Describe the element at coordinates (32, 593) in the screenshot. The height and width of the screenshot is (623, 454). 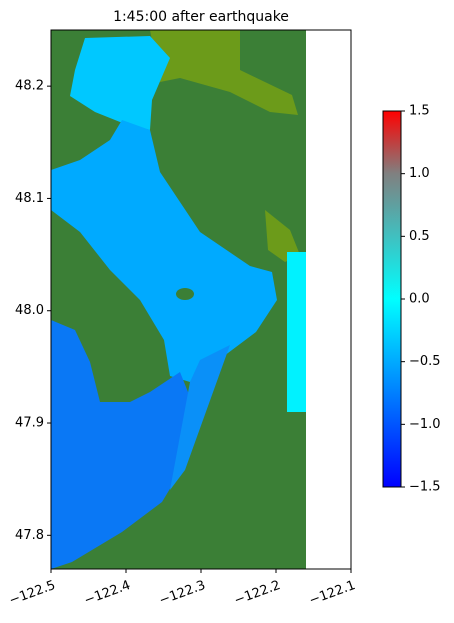
I see `x-tick-label: −122.5` at that location.